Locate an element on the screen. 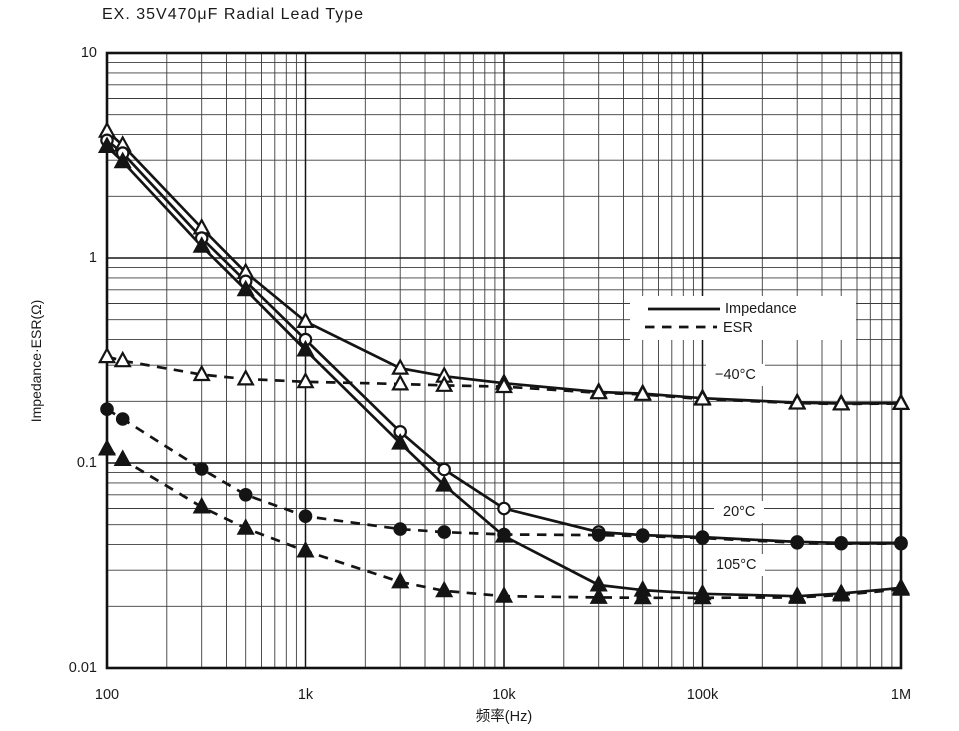 This screenshot has height=731, width=959. y-tick-label: 10 is located at coordinates (88, 53).